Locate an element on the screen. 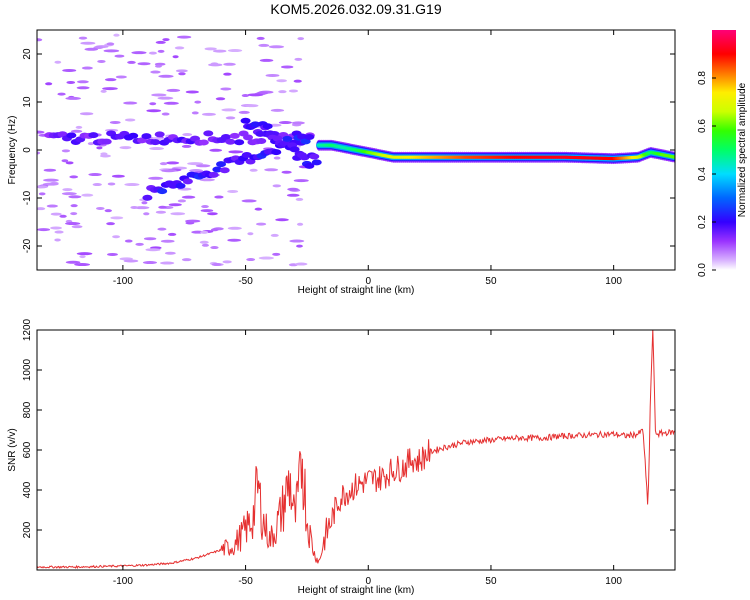 The image size is (750, 600). heatmap-y-tick-label: -20 is located at coordinates (27, 245).